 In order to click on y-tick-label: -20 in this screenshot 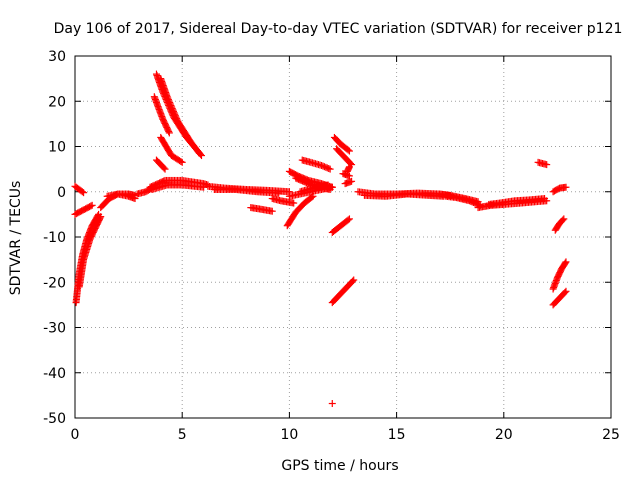, I will do `click(54, 283)`.